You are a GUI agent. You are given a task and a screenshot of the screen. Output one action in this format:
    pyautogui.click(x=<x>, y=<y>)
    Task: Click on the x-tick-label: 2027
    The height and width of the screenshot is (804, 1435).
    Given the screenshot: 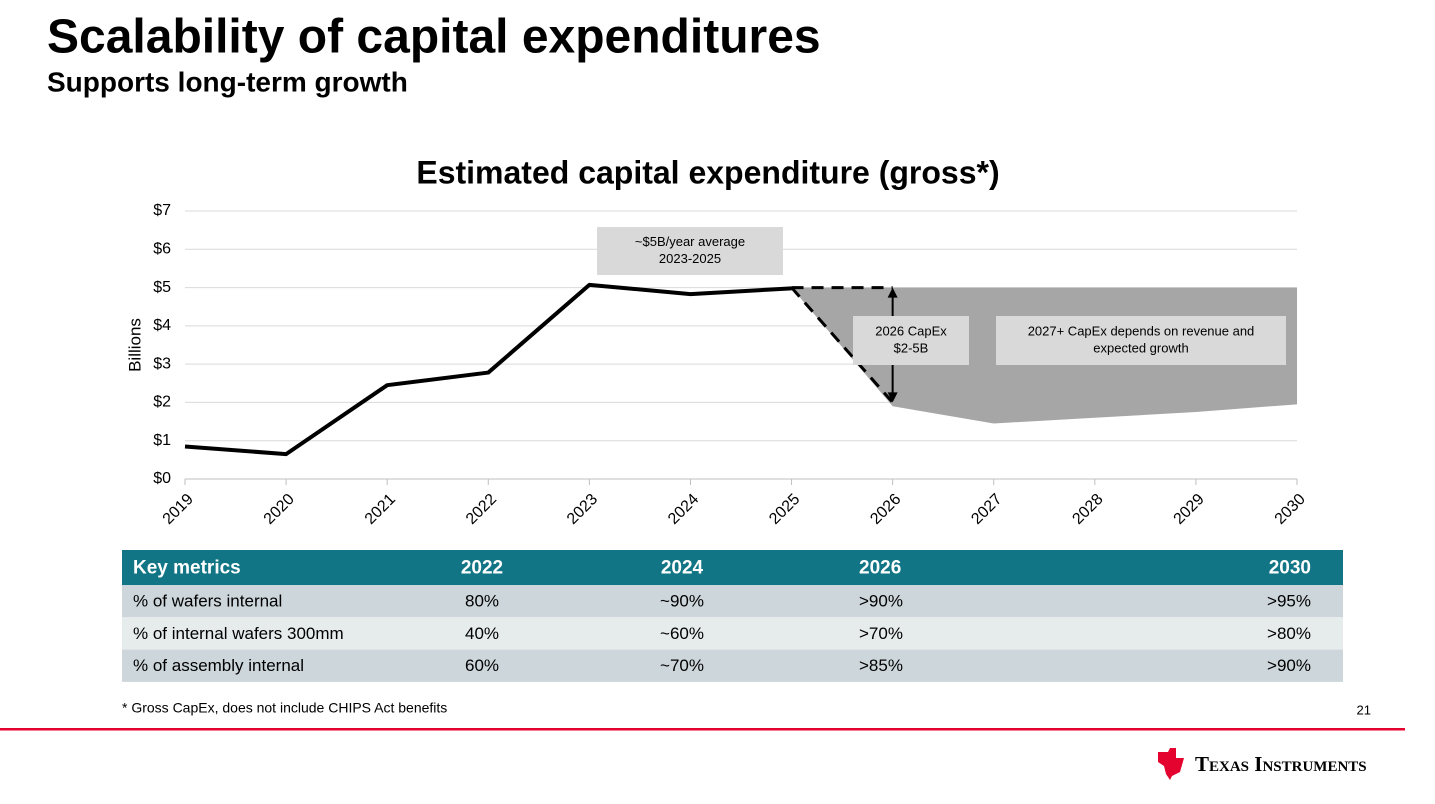 What is the action you would take?
    pyautogui.click(x=986, y=509)
    